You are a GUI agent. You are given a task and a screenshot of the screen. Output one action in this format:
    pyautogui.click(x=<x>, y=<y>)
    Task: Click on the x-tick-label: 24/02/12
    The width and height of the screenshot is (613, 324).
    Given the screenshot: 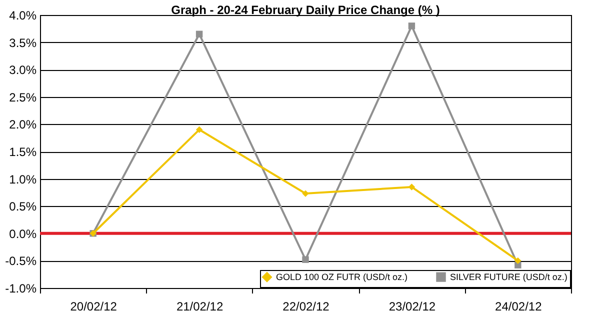 What is the action you would take?
    pyautogui.click(x=518, y=307)
    